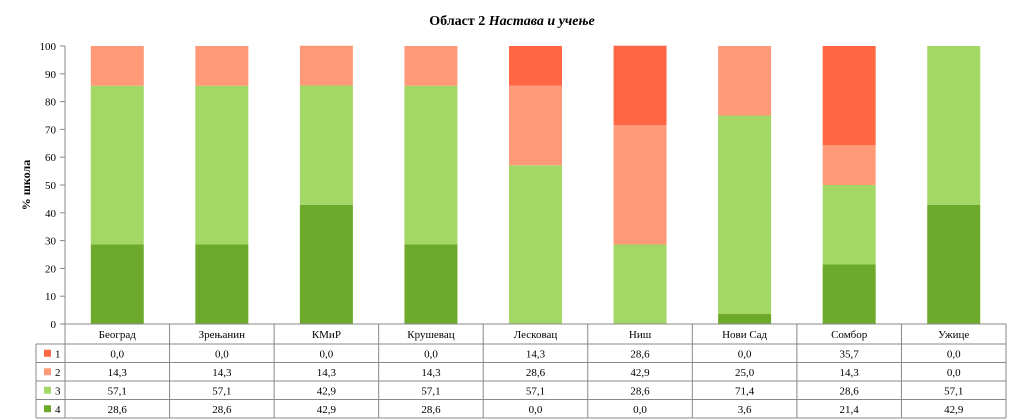 The height and width of the screenshot is (420, 1024). What do you see at coordinates (51, 242) in the screenshot?
I see `y-tick-label: 30` at bounding box center [51, 242].